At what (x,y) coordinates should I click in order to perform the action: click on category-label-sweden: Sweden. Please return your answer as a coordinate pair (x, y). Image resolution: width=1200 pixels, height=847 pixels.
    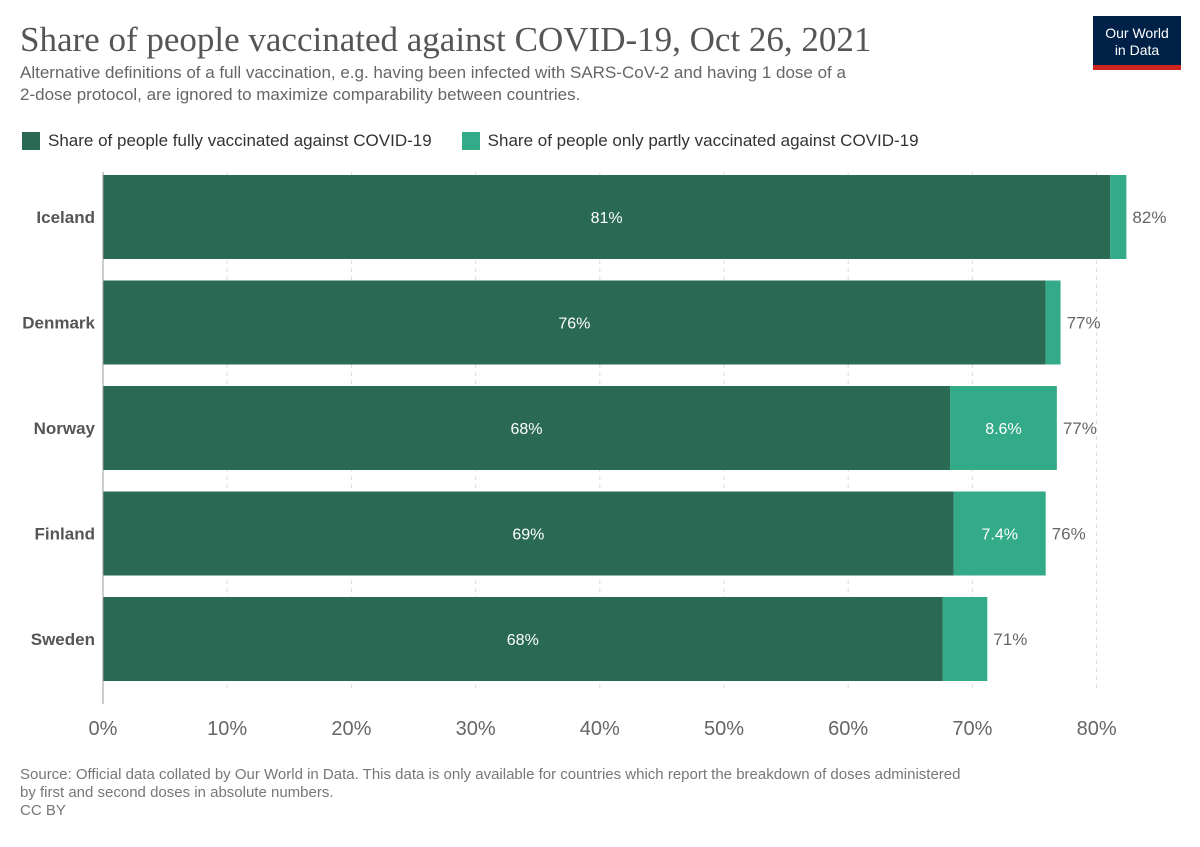
    Looking at the image, I should click on (63, 639).